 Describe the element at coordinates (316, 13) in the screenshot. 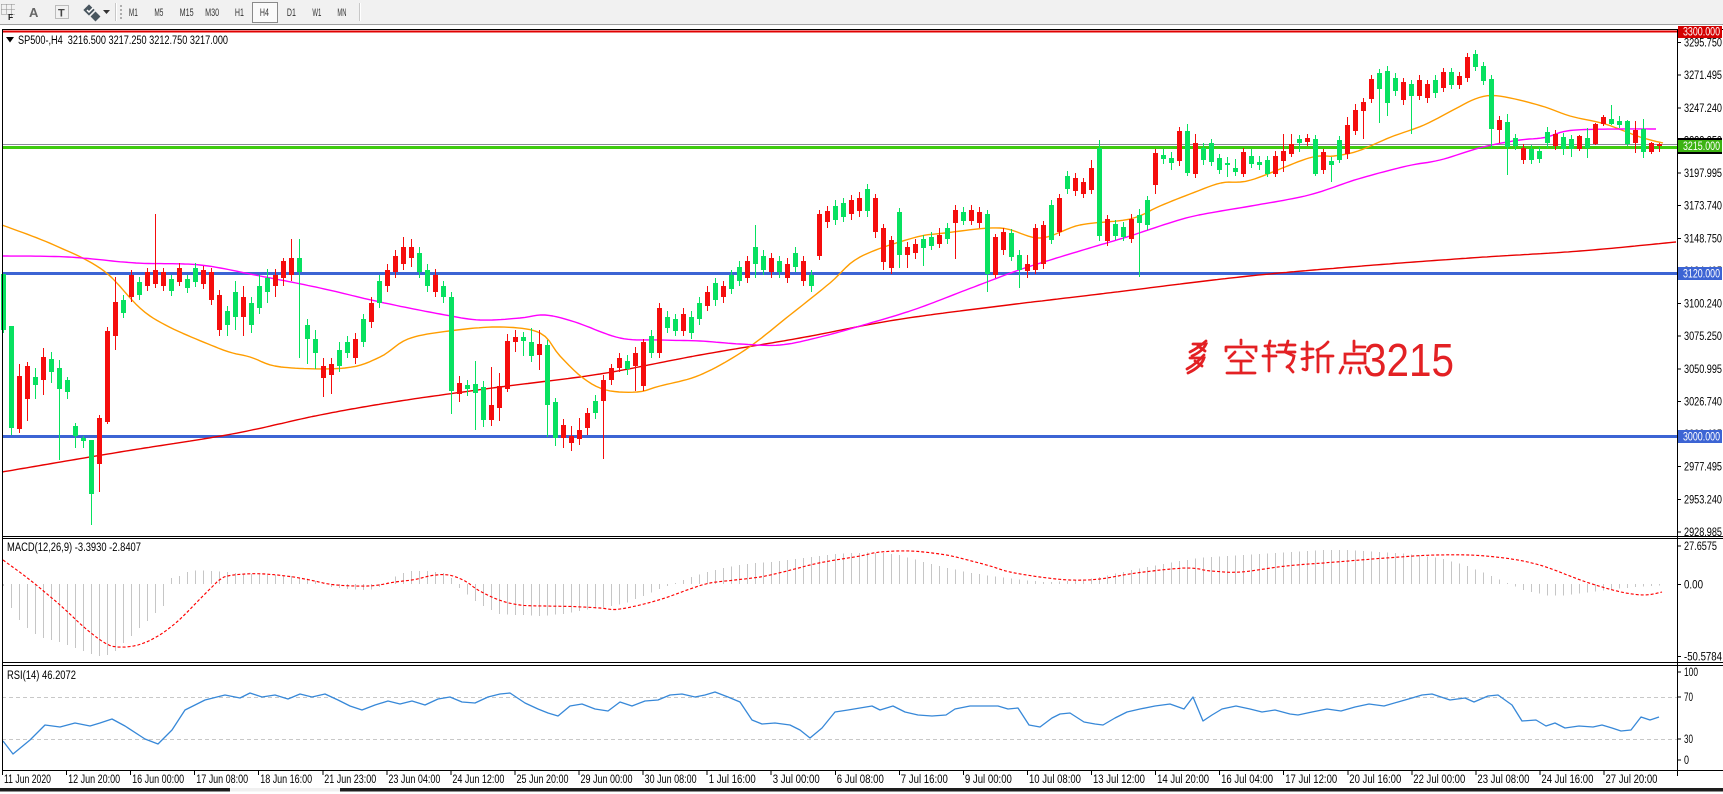

I see `svg-text: W1` at that location.